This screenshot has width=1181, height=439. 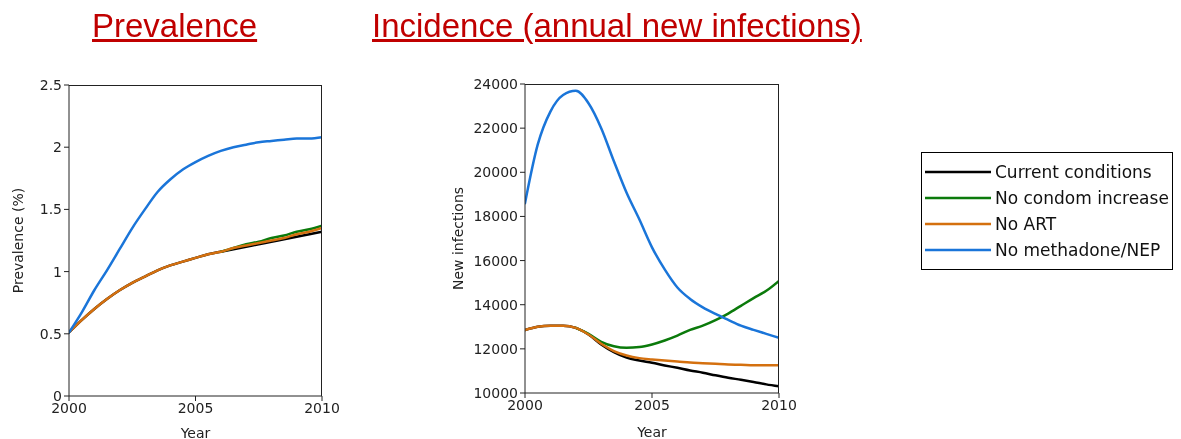 What do you see at coordinates (50, 209) in the screenshot?
I see `y-tick-label: 1.5` at bounding box center [50, 209].